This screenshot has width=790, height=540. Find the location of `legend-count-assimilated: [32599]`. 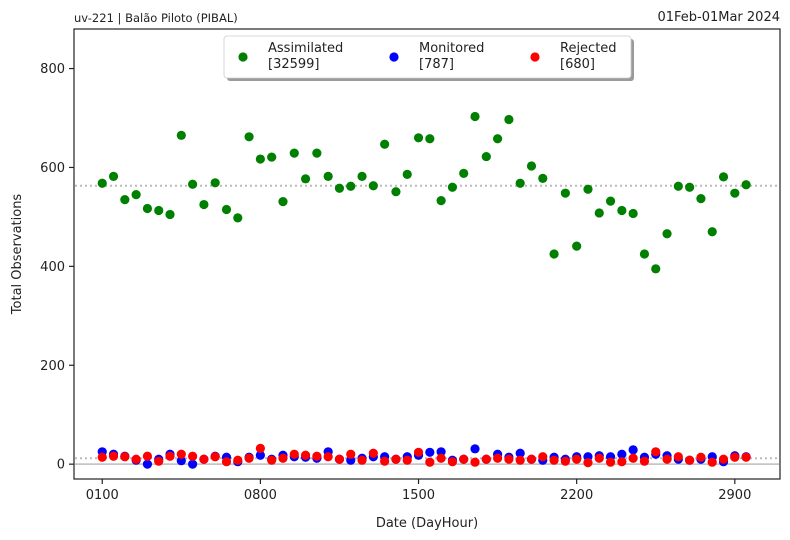

legend-count-assimilated: [32599] is located at coordinates (294, 64).